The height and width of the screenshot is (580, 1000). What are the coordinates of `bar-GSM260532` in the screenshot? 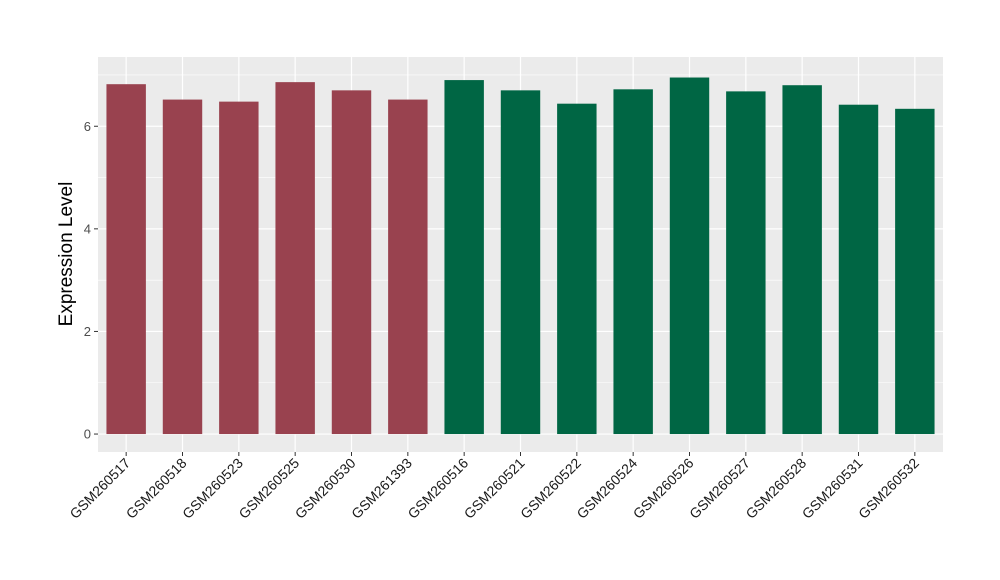 It's located at (915, 271).